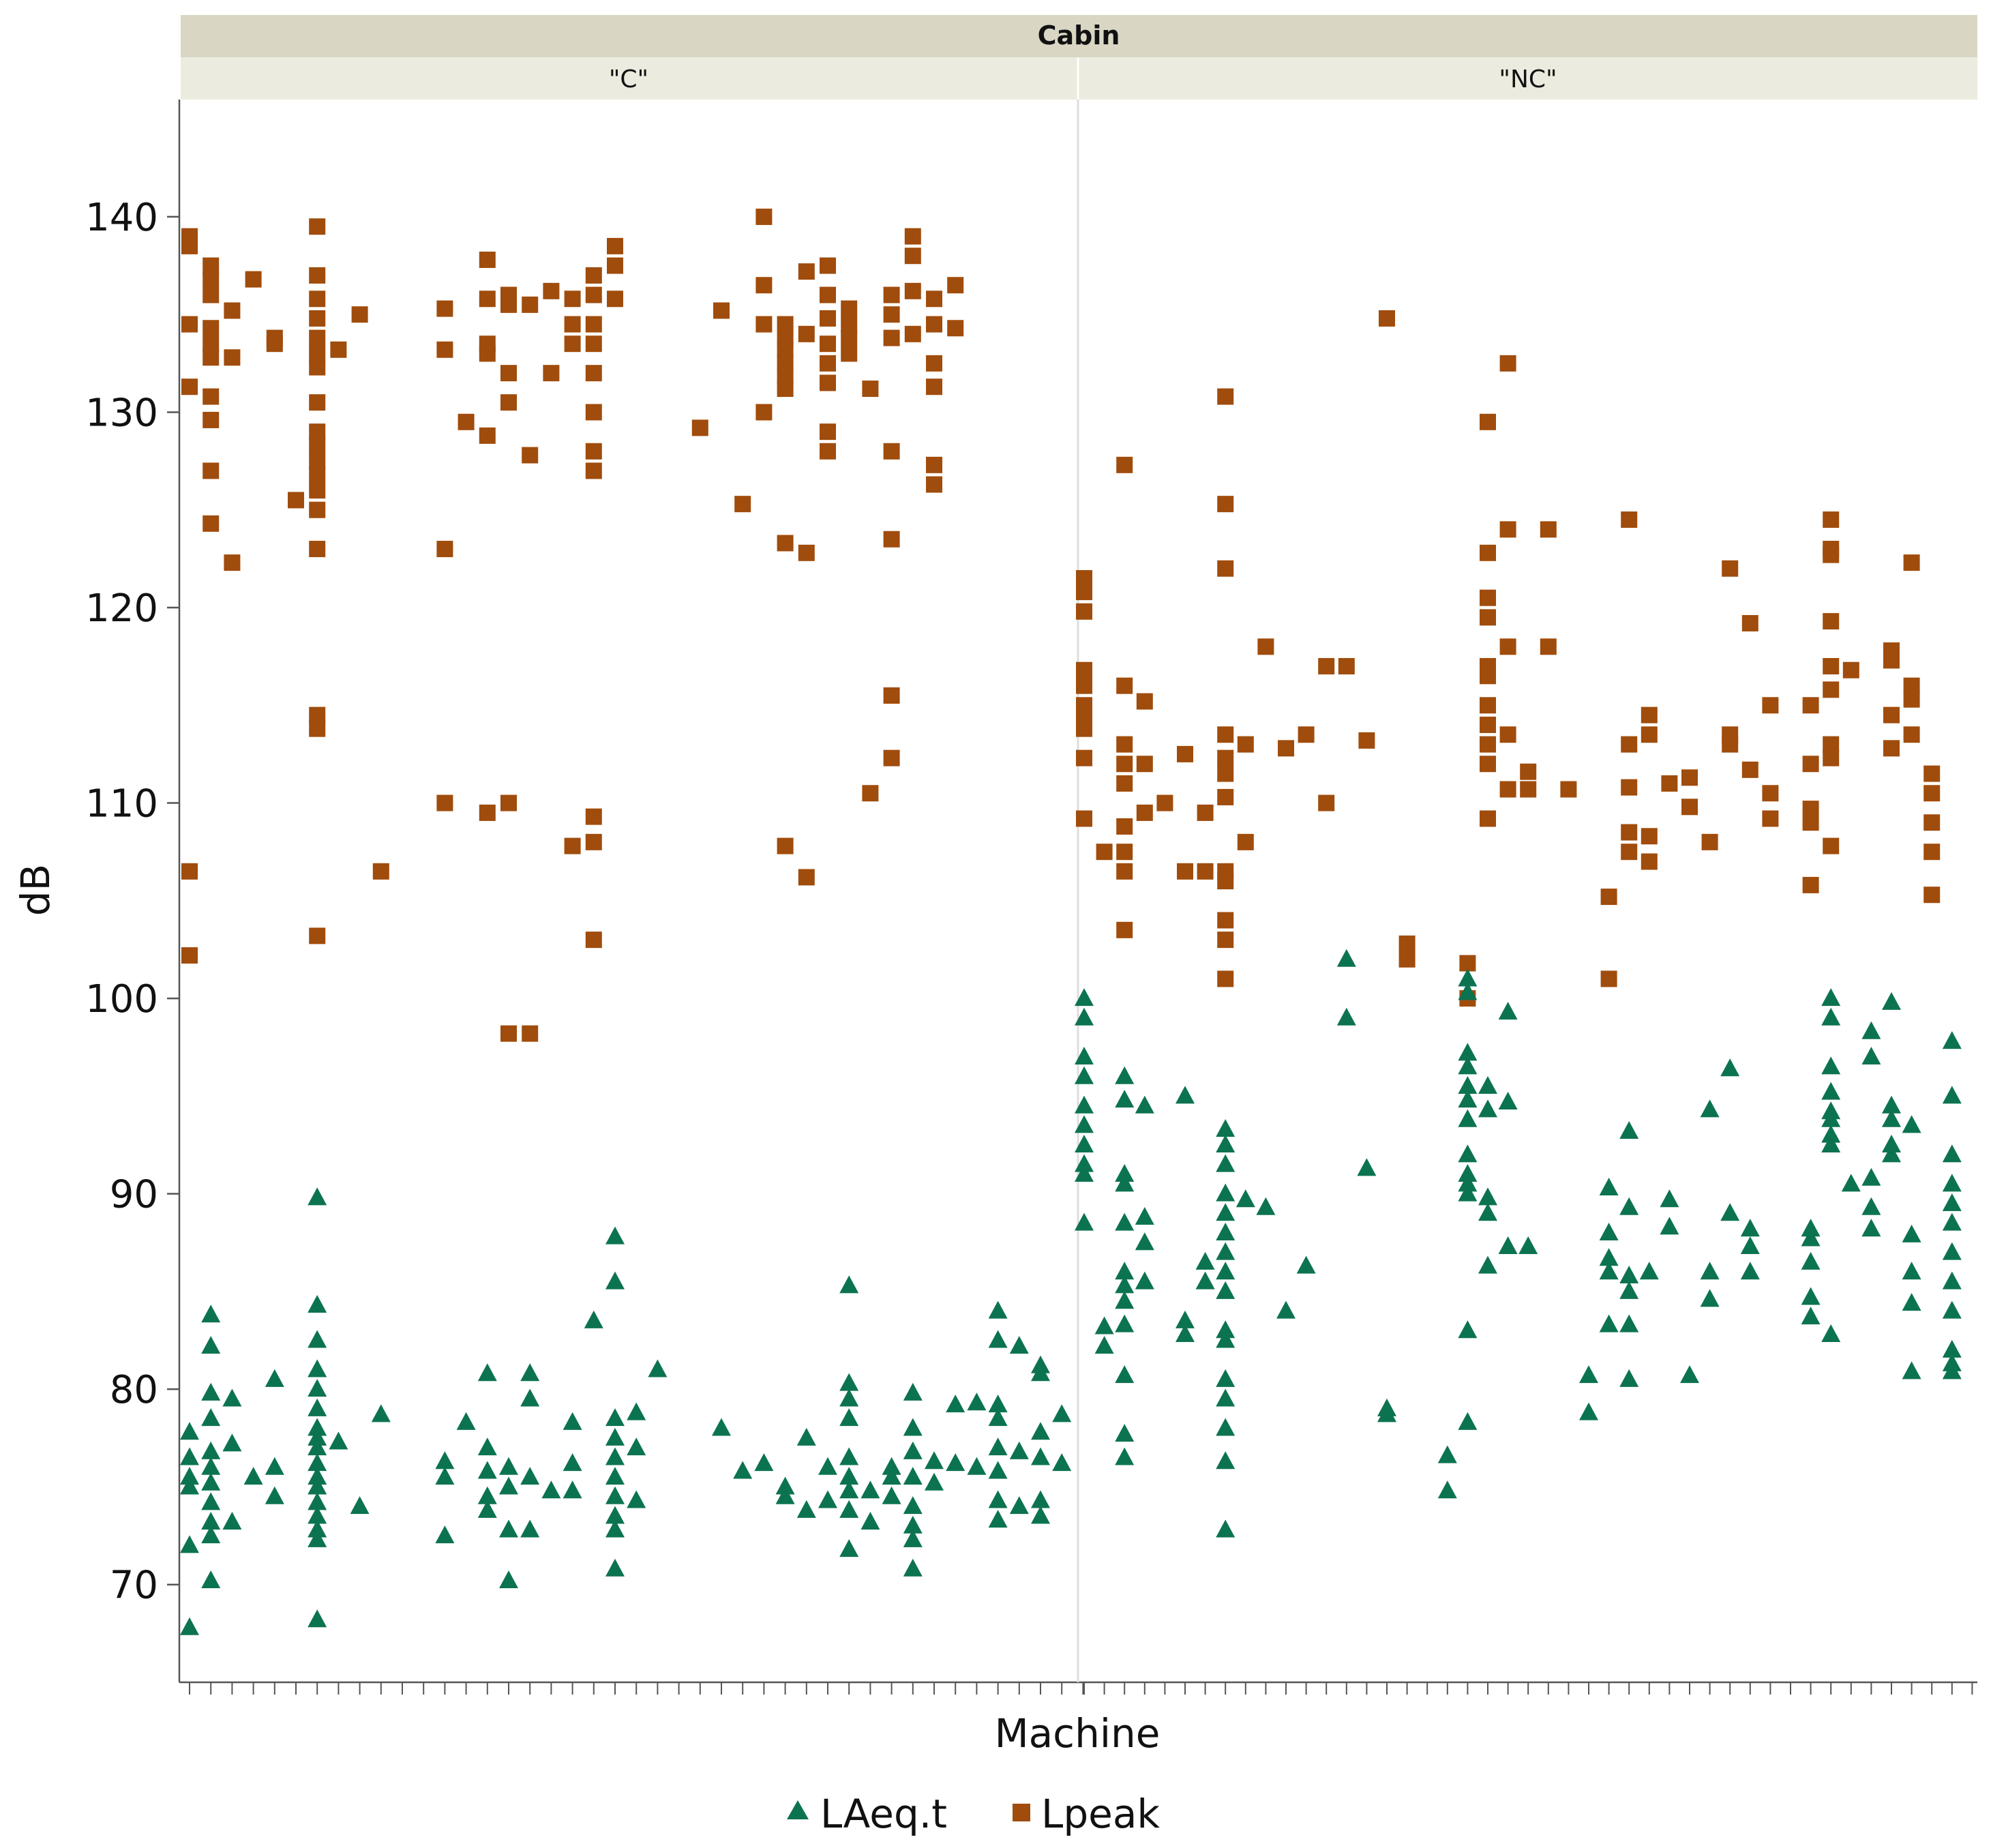 This screenshot has width=1991, height=1848. I want to click on legend-square-icon, so click(1021, 1812).